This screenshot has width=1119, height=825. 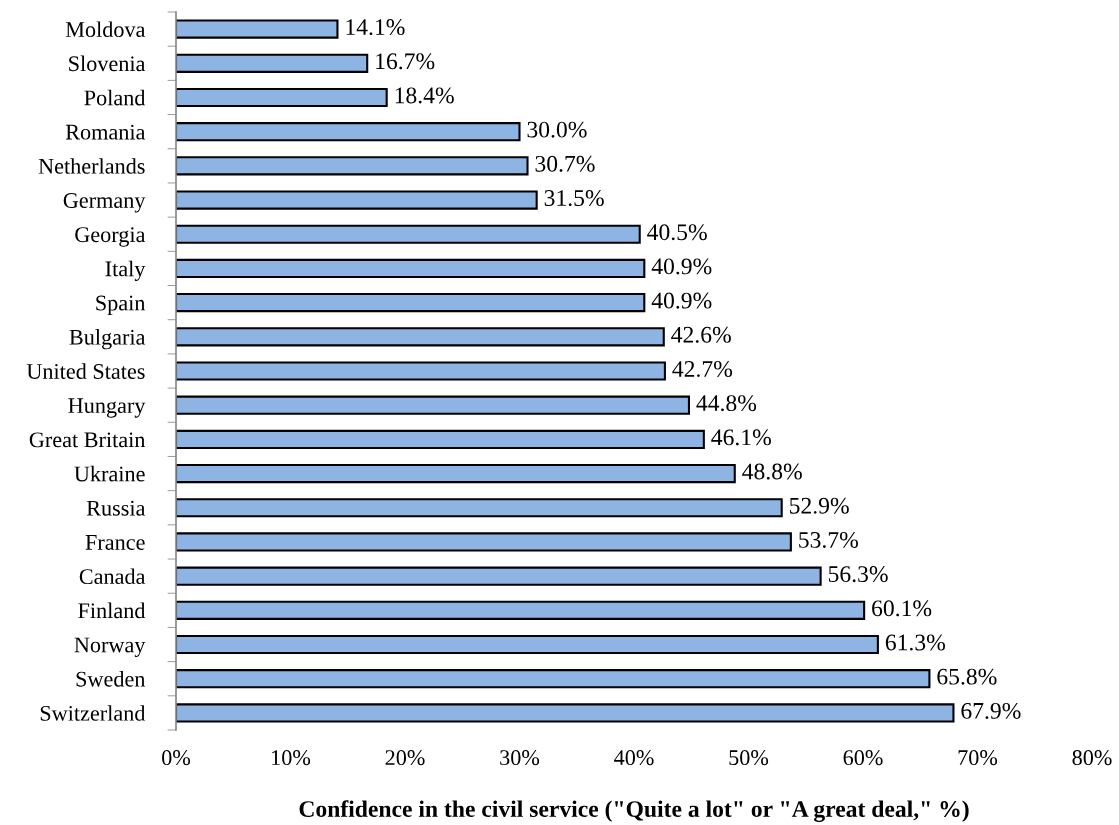 What do you see at coordinates (87, 440) in the screenshot?
I see `y-tick-label: Great Britain` at bounding box center [87, 440].